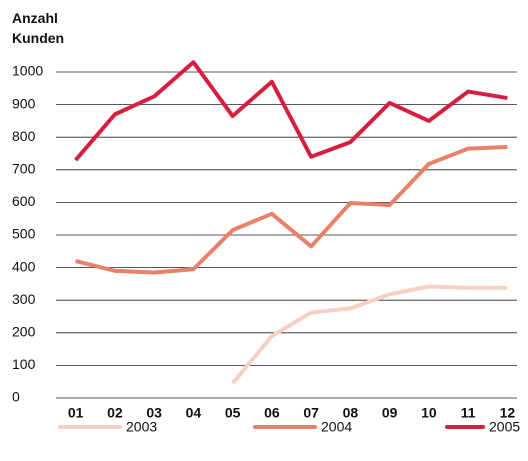 The image size is (528, 461). I want to click on x-tick-label: 10, so click(429, 413).